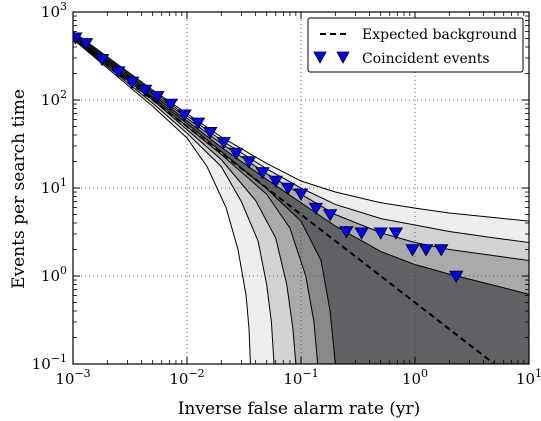 The height and width of the screenshot is (421, 541). I want to click on x-axis-title: Inverse false alarm rate (yr), so click(299, 409).